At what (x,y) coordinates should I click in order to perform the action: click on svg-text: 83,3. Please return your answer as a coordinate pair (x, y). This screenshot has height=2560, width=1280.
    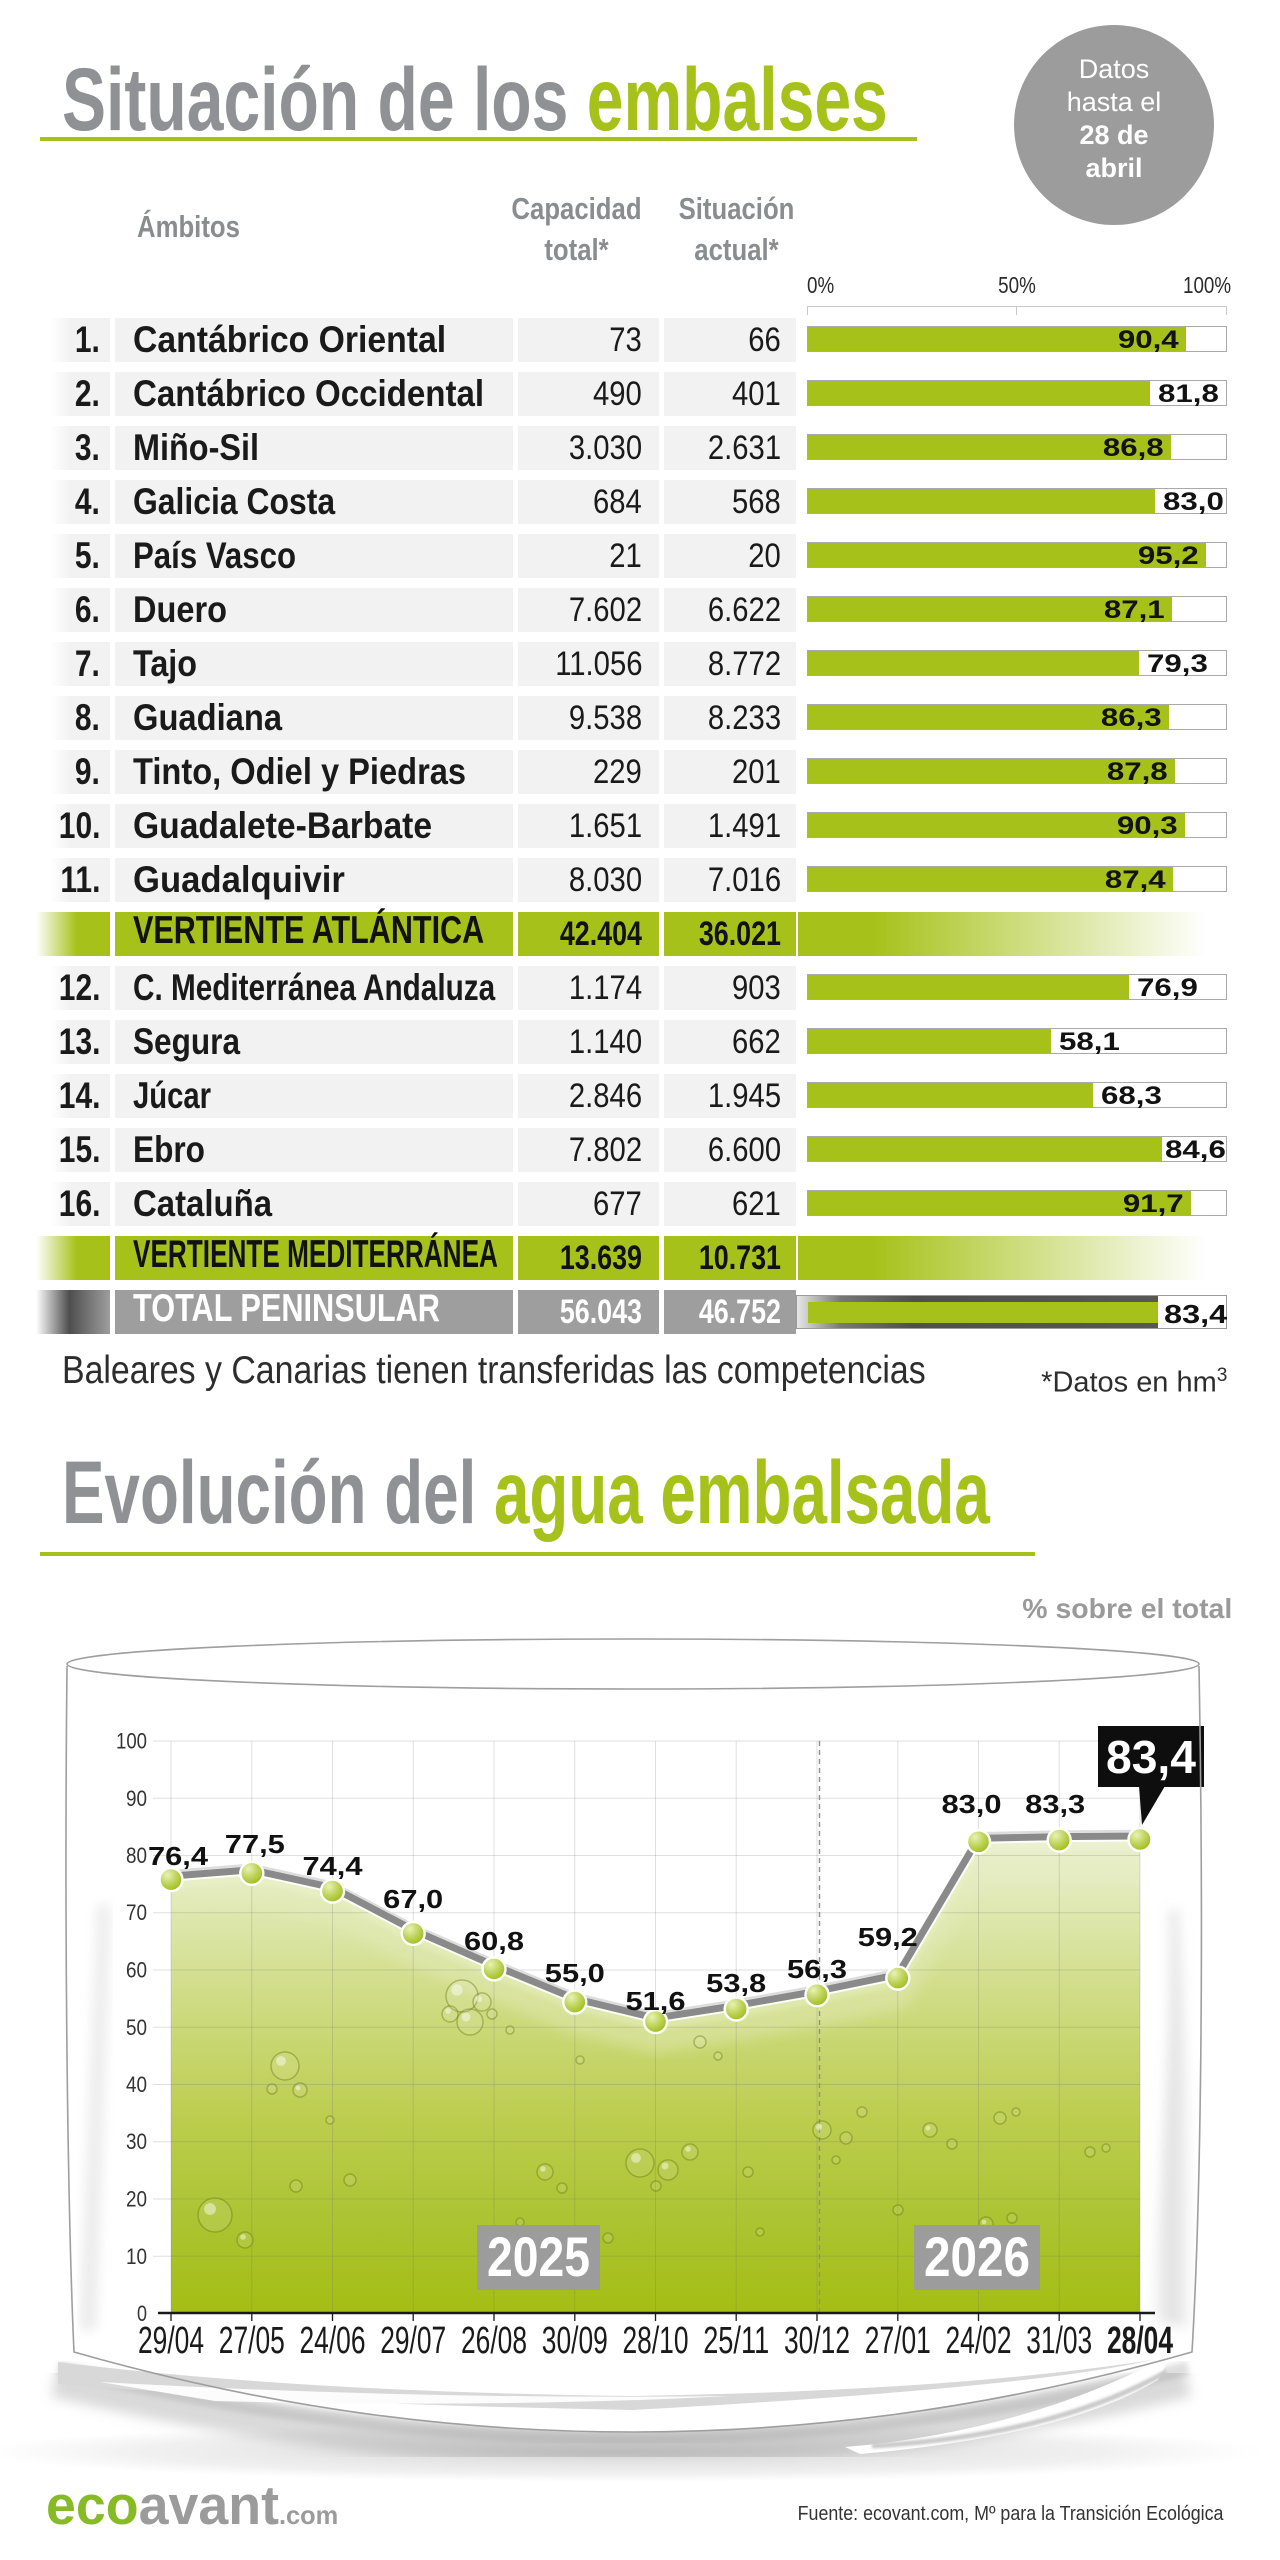
    Looking at the image, I should click on (1055, 1804).